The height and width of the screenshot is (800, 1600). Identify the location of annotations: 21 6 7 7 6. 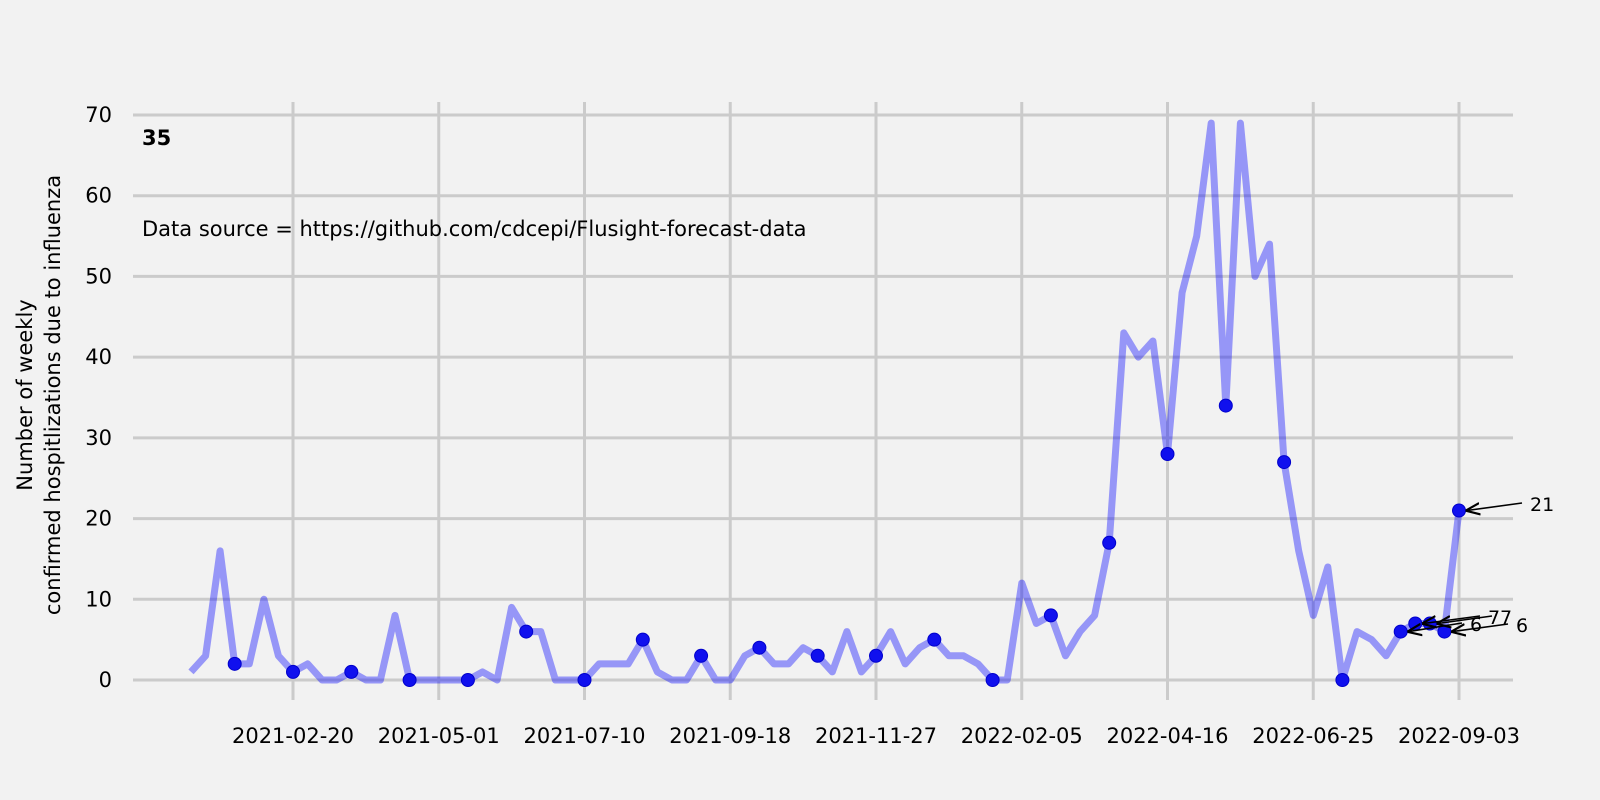
(1481, 565).